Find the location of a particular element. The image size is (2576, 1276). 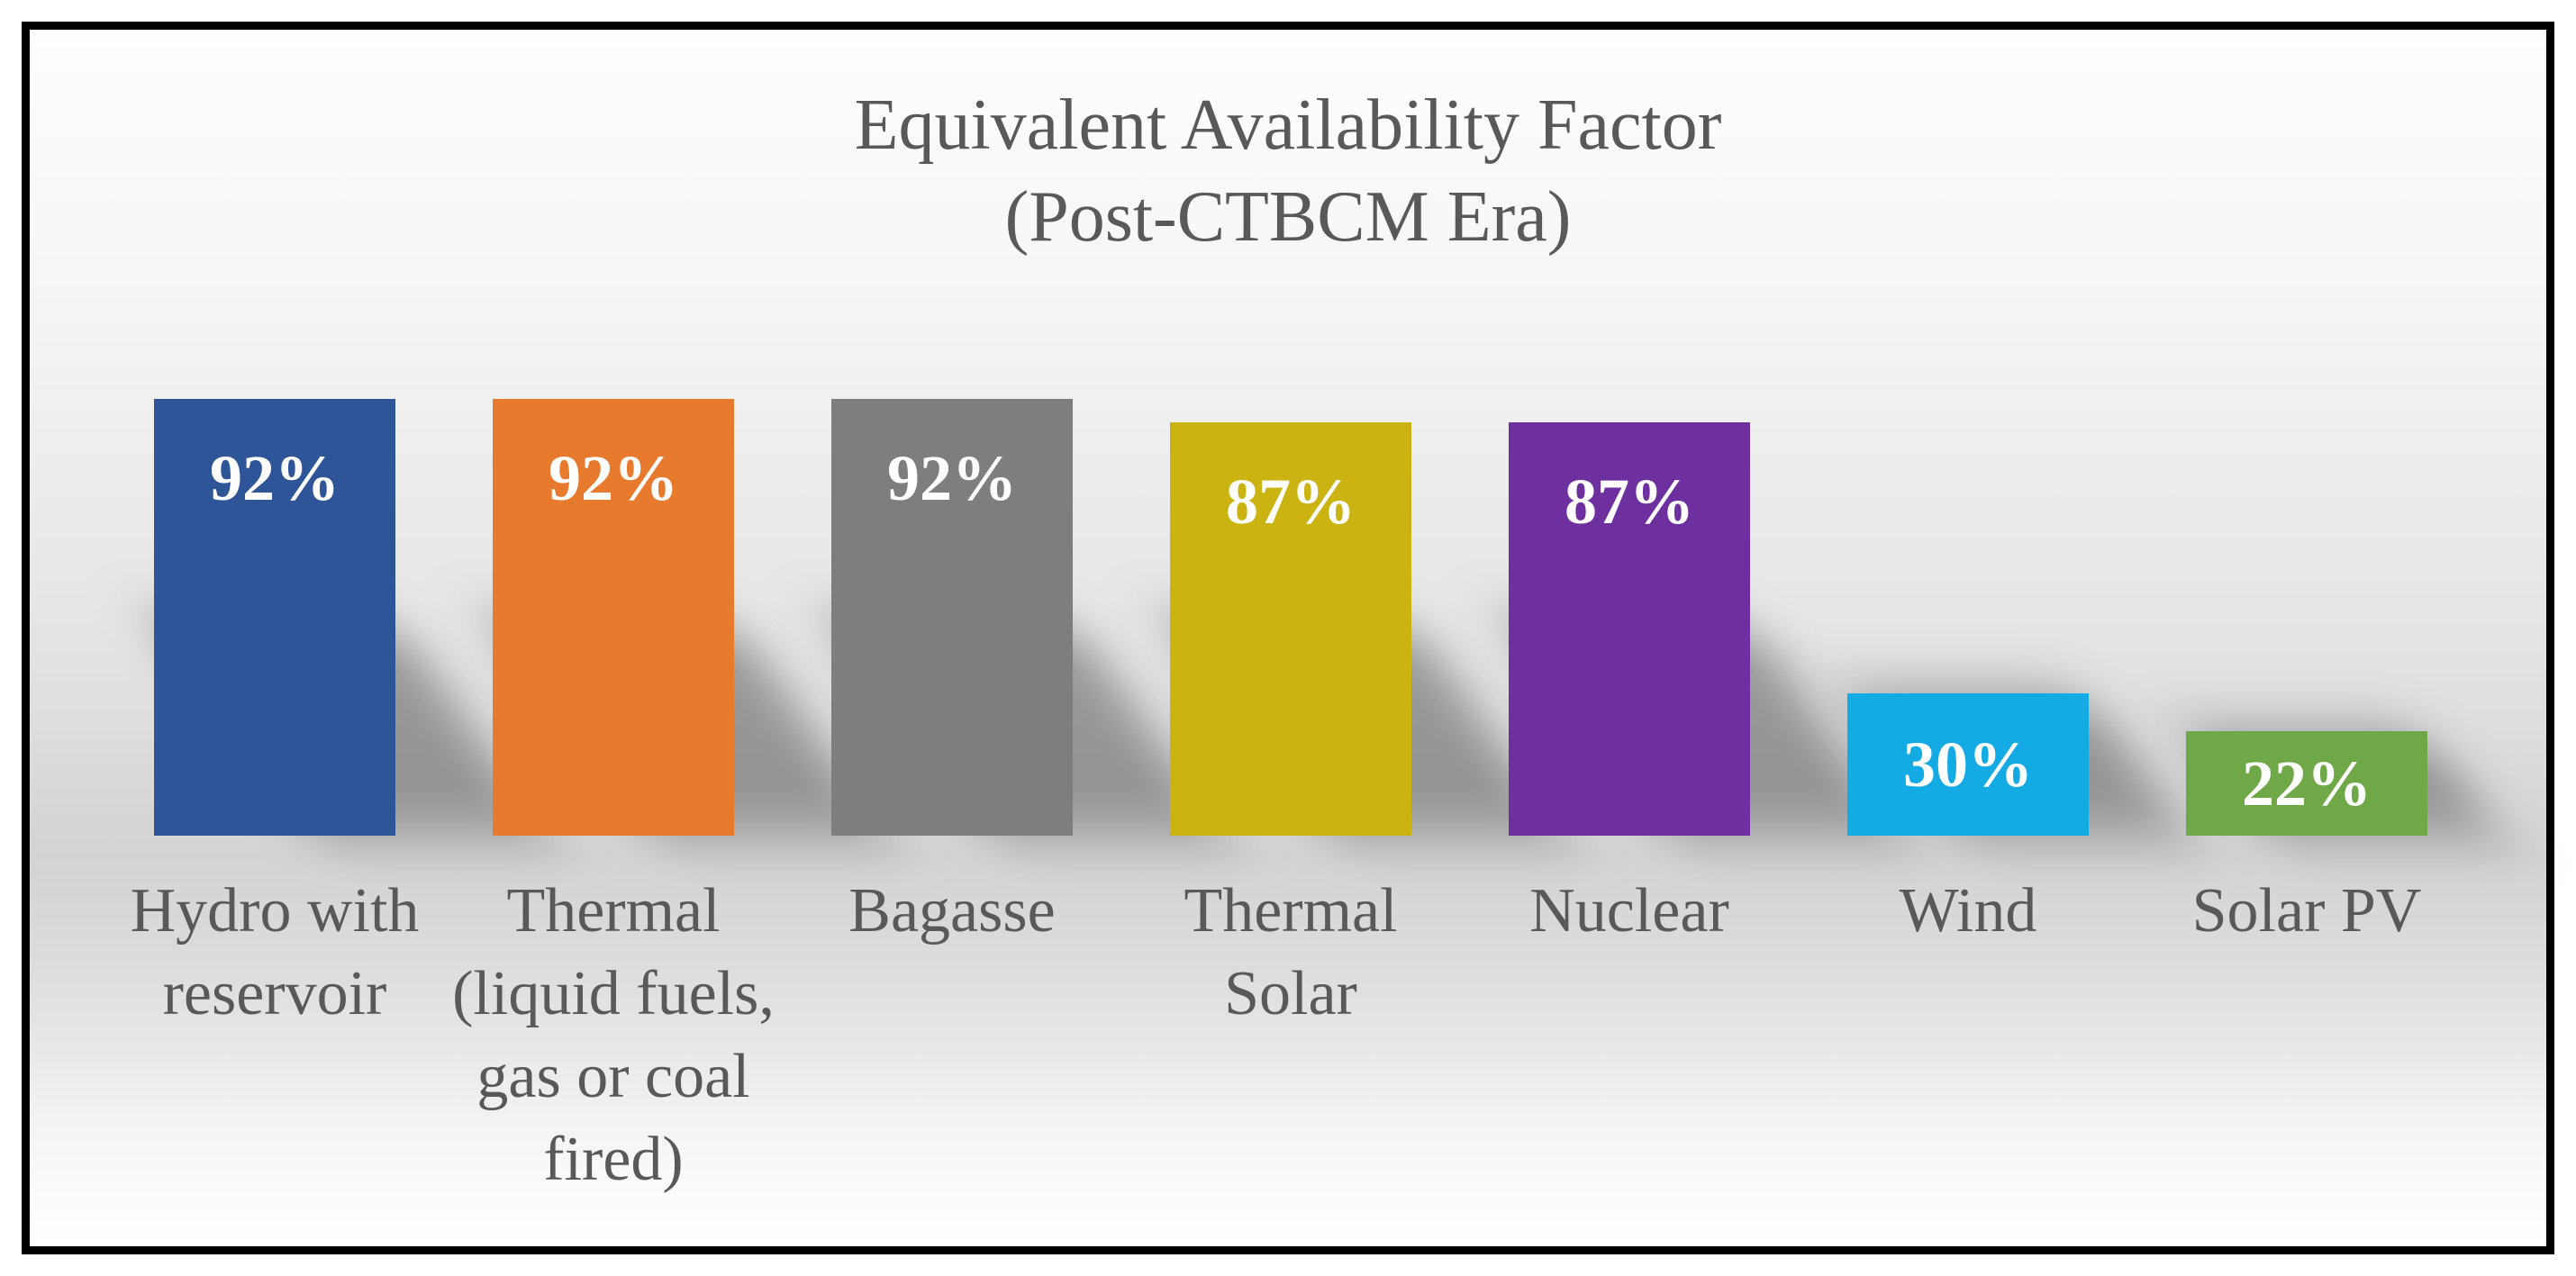

bar-6: 30% is located at coordinates (1968, 765).